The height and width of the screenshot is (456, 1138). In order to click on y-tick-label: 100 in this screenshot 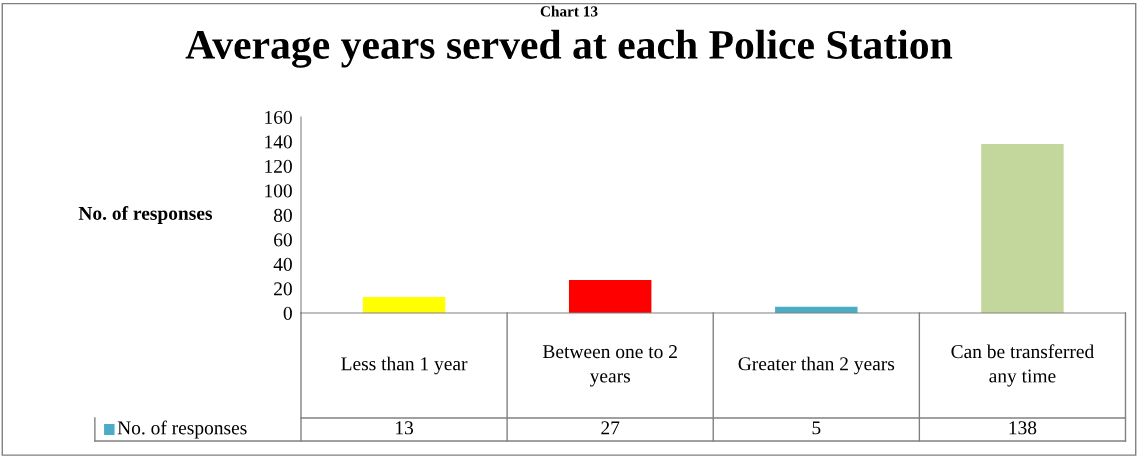, I will do `click(278, 191)`.